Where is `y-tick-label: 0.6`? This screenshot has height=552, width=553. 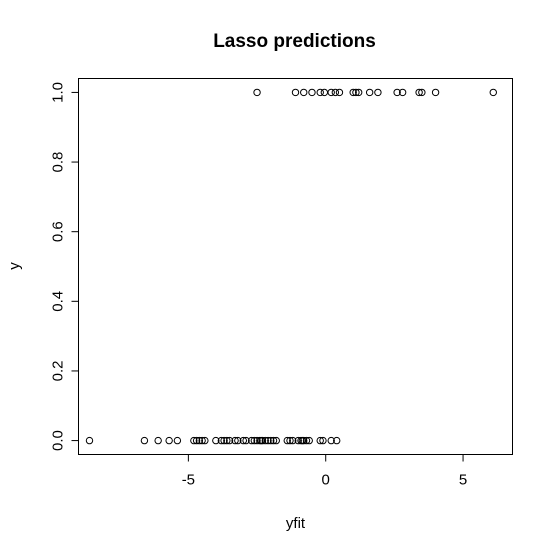 y-tick-label: 0.6 is located at coordinates (58, 231).